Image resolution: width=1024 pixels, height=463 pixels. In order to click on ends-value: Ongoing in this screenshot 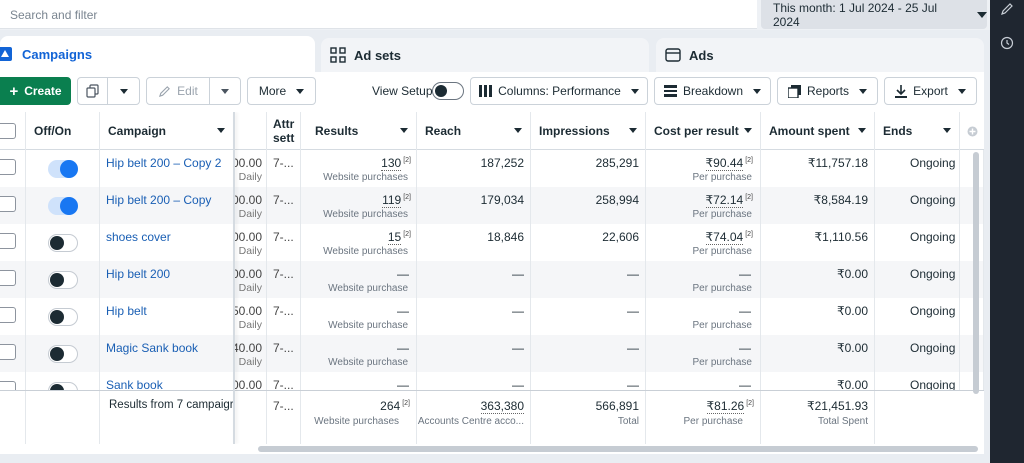, I will do `click(933, 237)`.